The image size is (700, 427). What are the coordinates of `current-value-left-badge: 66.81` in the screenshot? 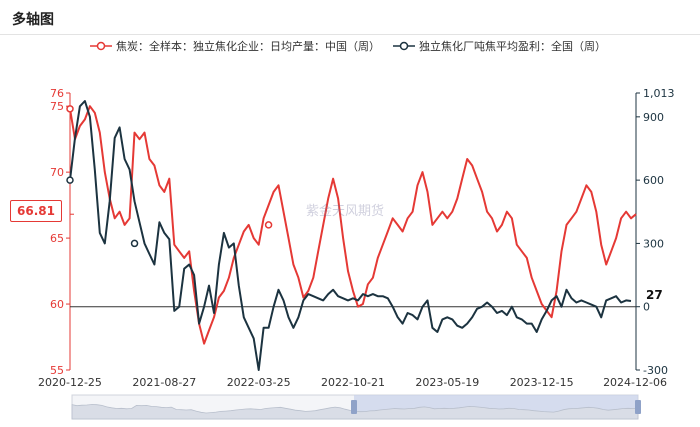 It's located at (36, 211).